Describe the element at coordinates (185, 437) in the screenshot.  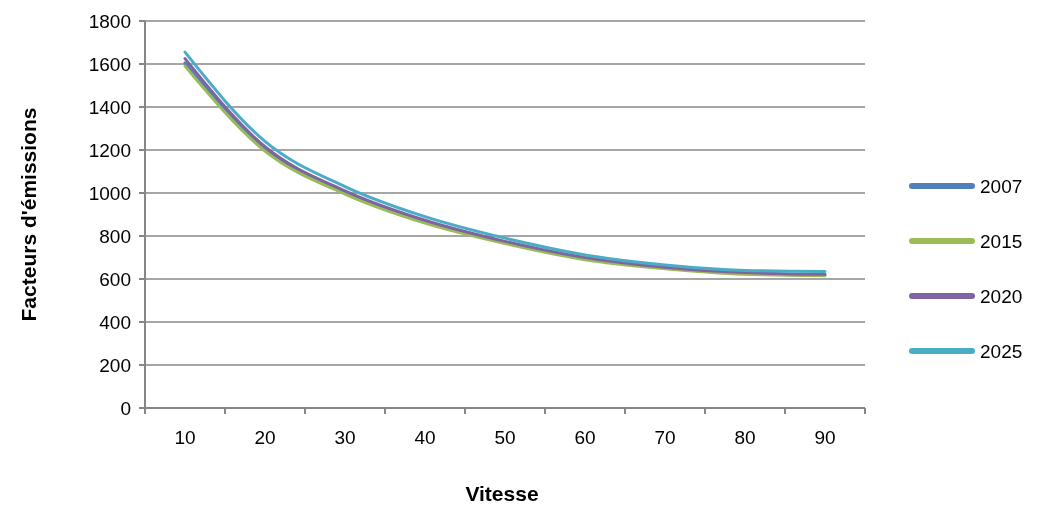
I see `x-tick-label: 10` at that location.